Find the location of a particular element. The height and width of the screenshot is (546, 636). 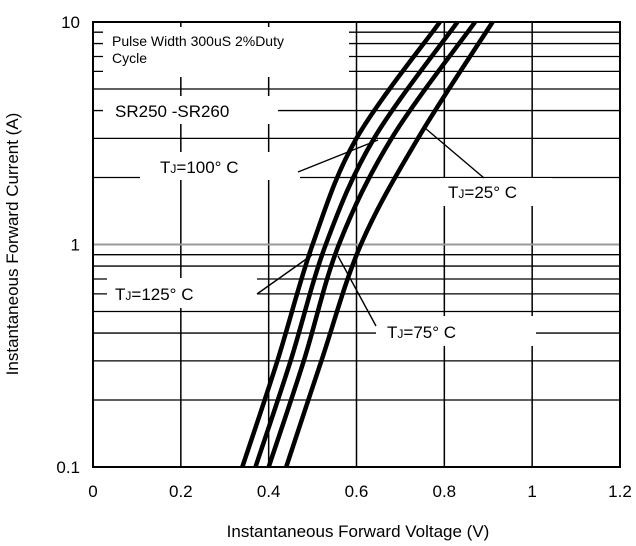

series-label-tj-25: TJ=25° C is located at coordinates (482, 192).